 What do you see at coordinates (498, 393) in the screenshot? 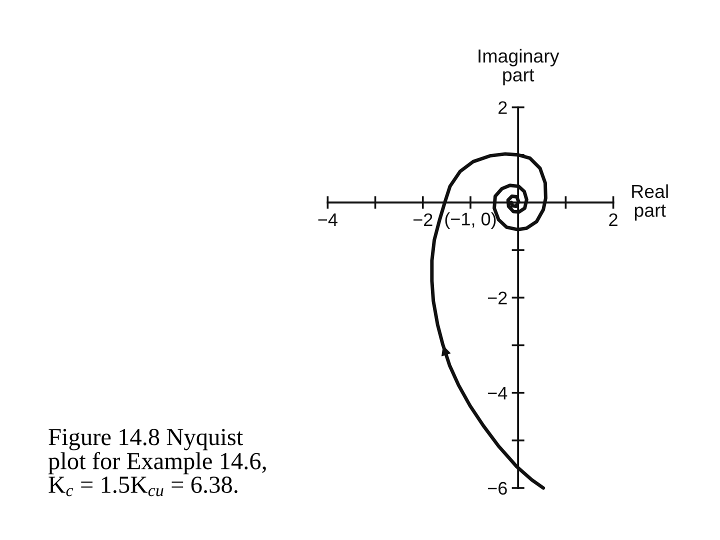
I see `y-tick-label: −4` at bounding box center [498, 393].